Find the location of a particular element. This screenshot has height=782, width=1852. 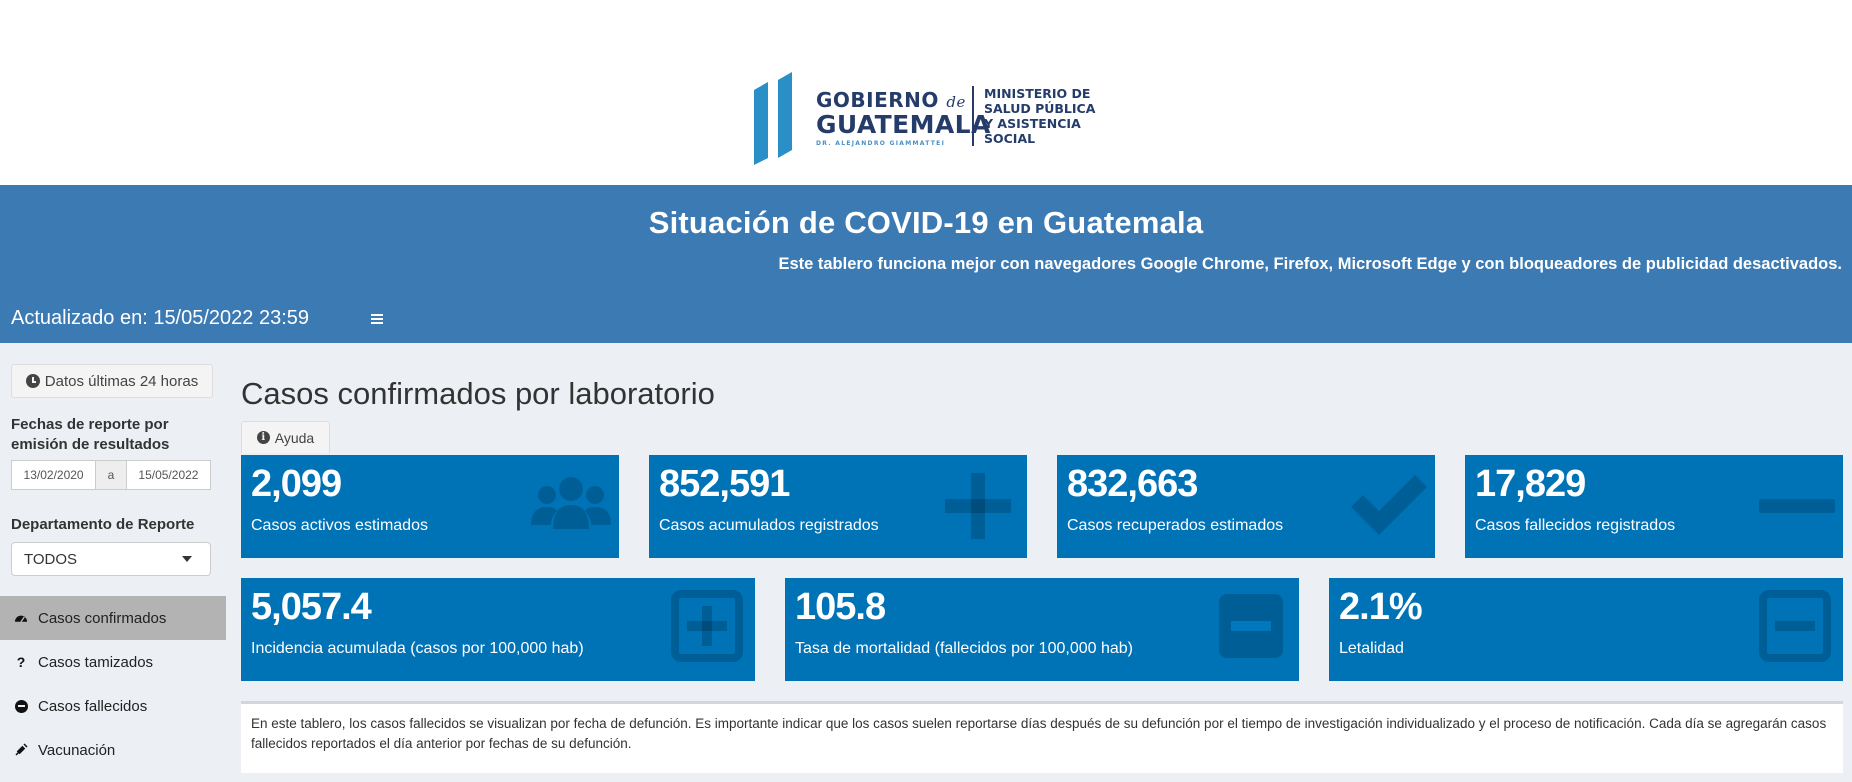

page-title: Situación de COVID-19 en Guatemala is located at coordinates (926, 222).